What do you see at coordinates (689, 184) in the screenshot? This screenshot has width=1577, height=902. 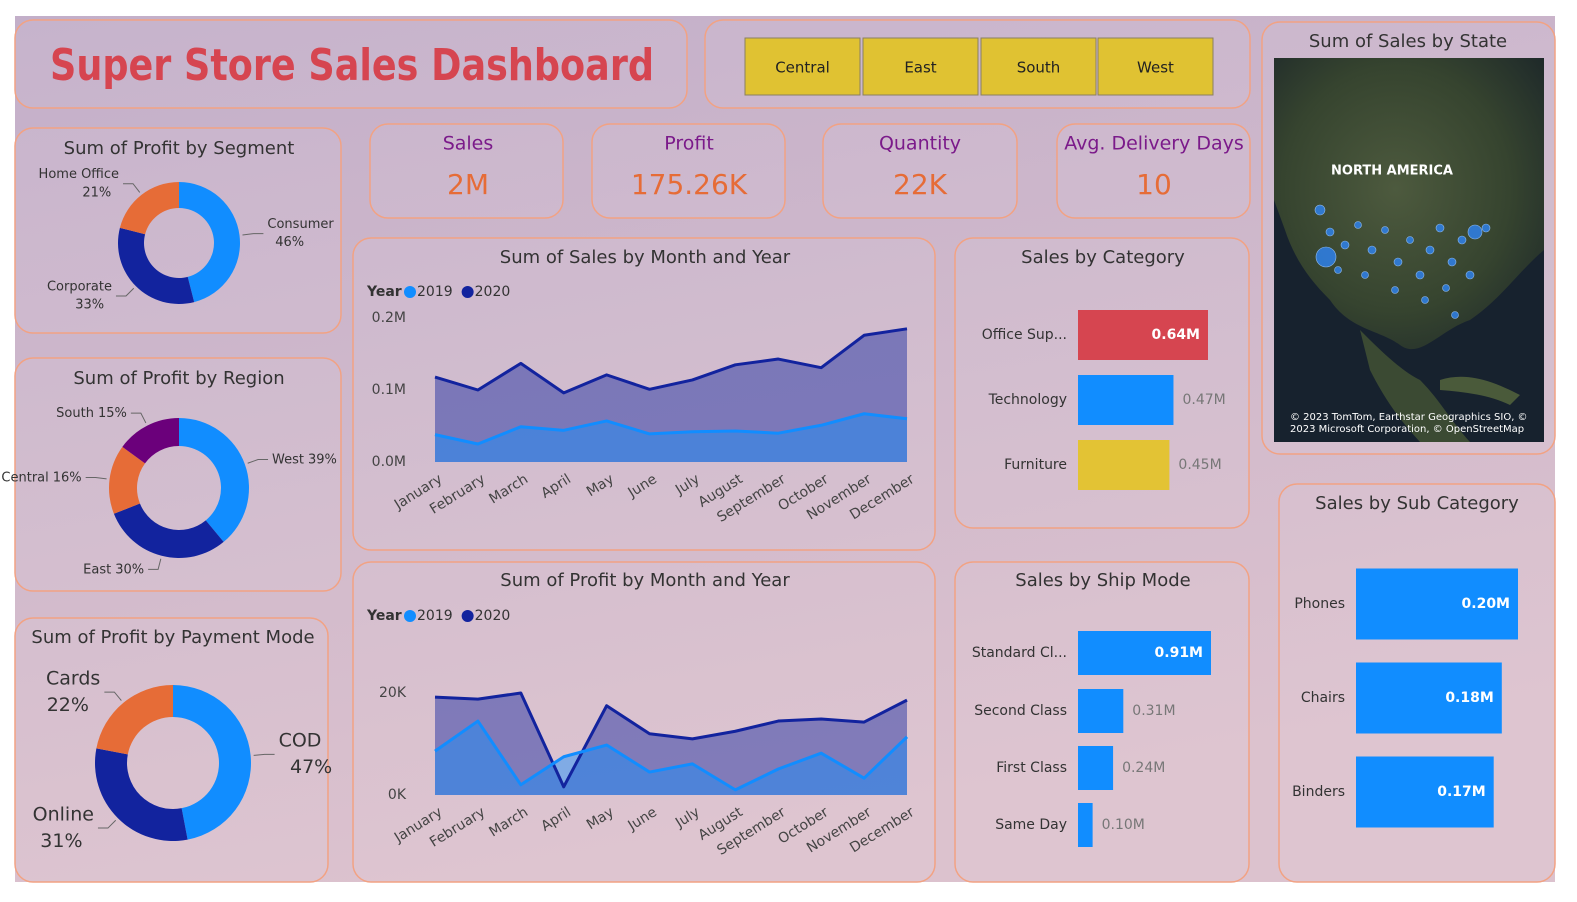 I see `kpi-value: 175.26K` at bounding box center [689, 184].